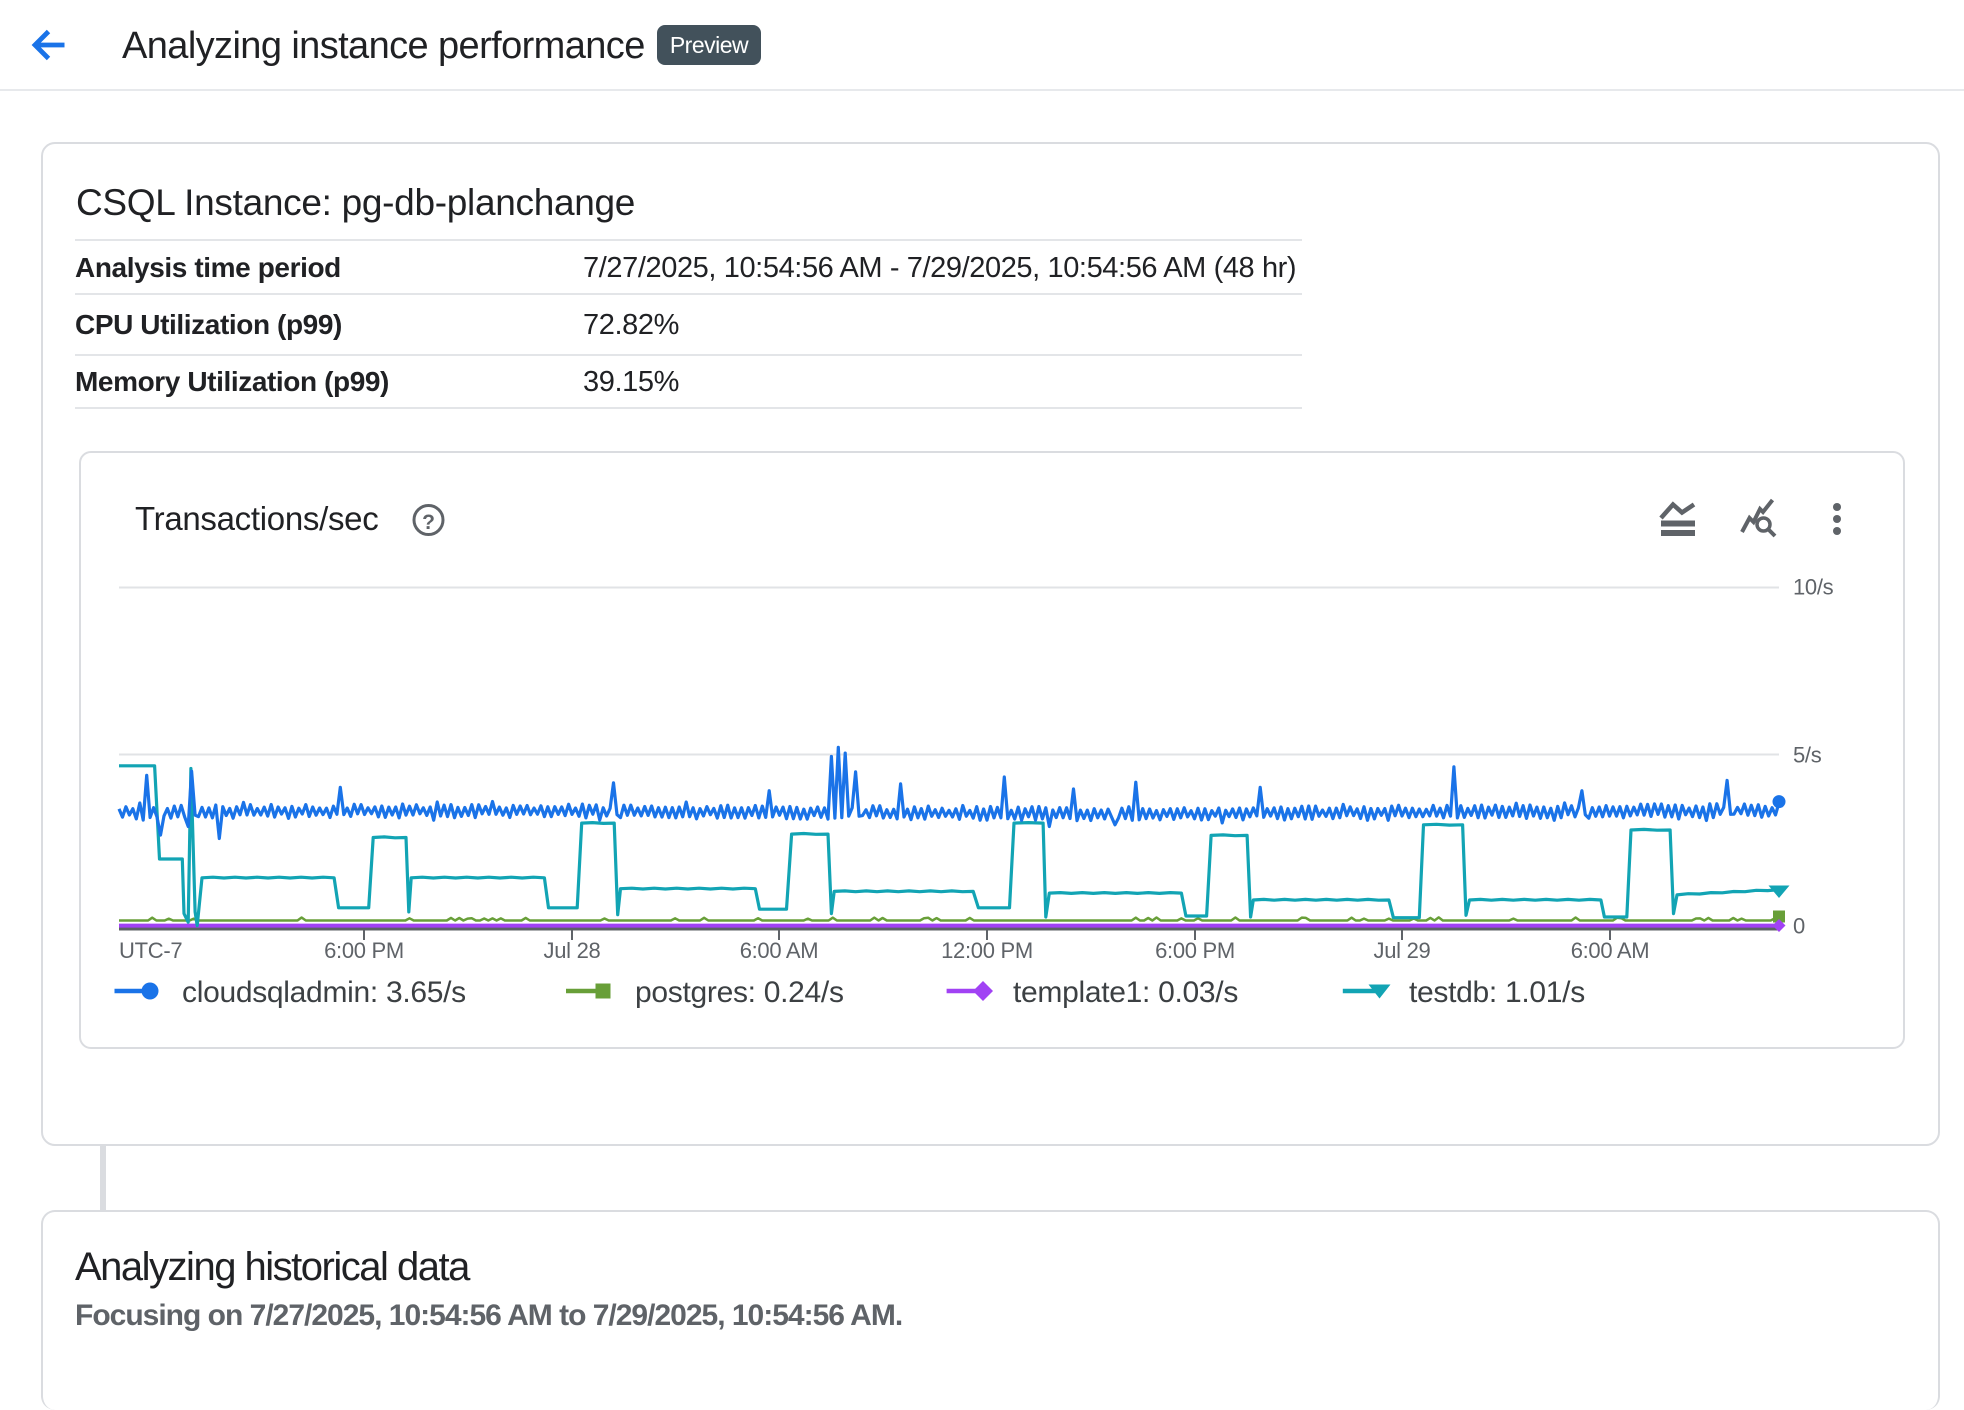  What do you see at coordinates (324, 992) in the screenshot?
I see `svg-text: cloudsqladmin: 3.65/s` at bounding box center [324, 992].